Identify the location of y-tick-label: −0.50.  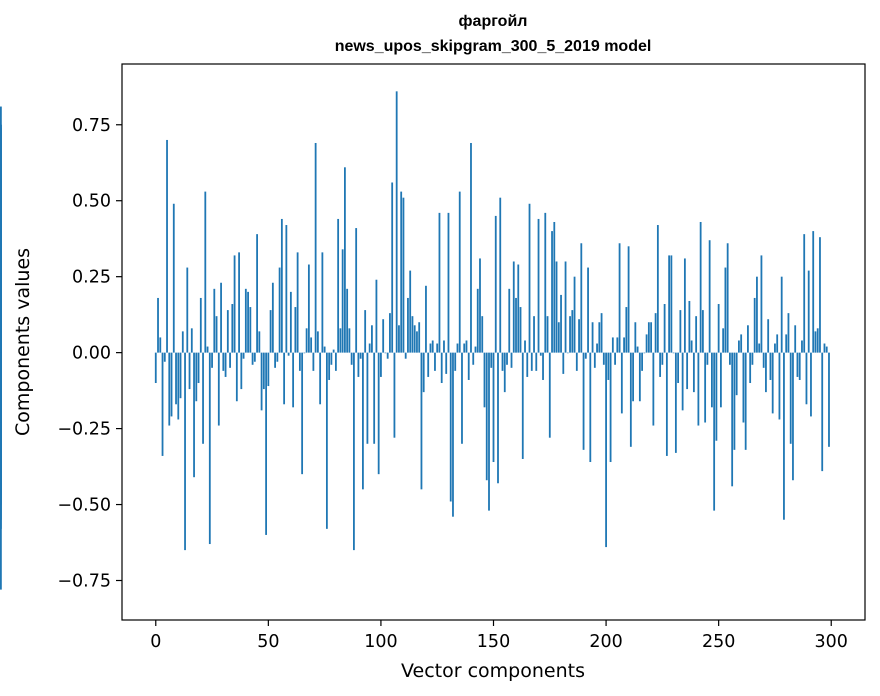
(84, 506).